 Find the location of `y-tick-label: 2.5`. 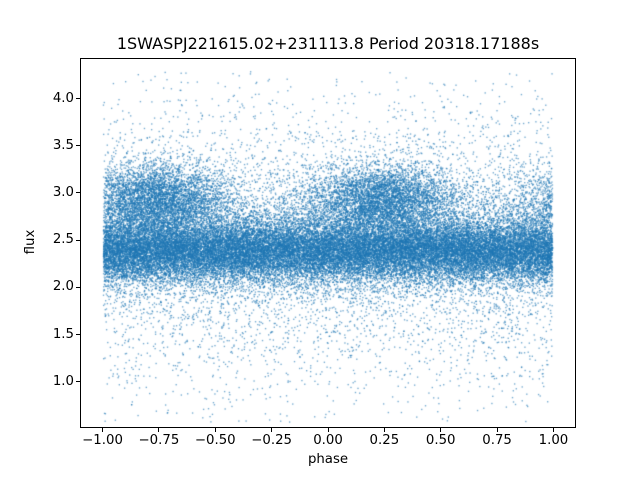

y-tick-label: 2.5 is located at coordinates (63, 240).